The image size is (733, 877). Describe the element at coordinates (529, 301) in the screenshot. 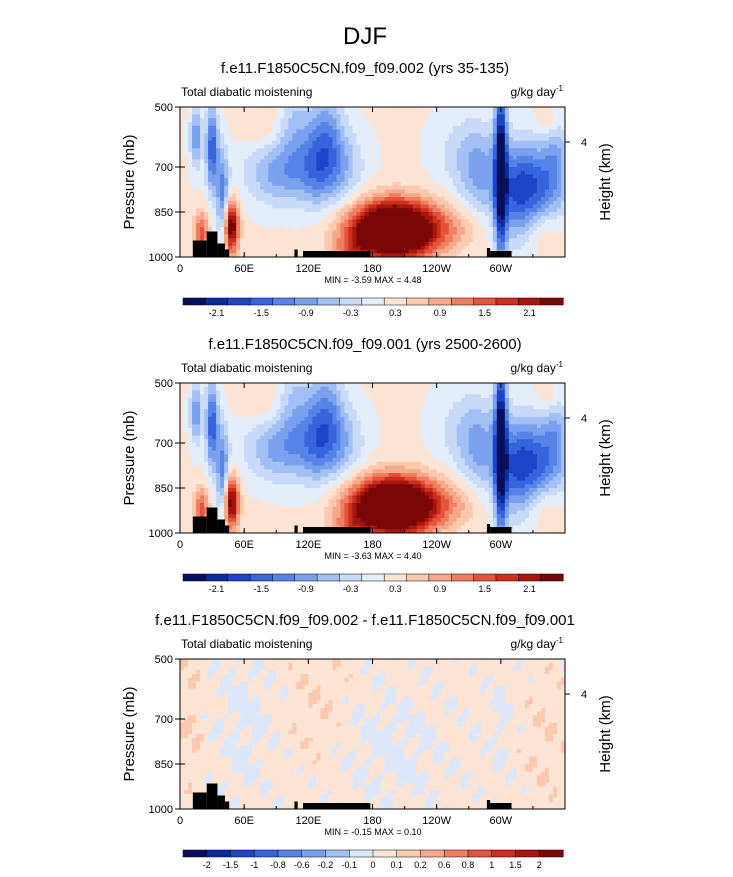

I see `colorbar-swatch` at that location.